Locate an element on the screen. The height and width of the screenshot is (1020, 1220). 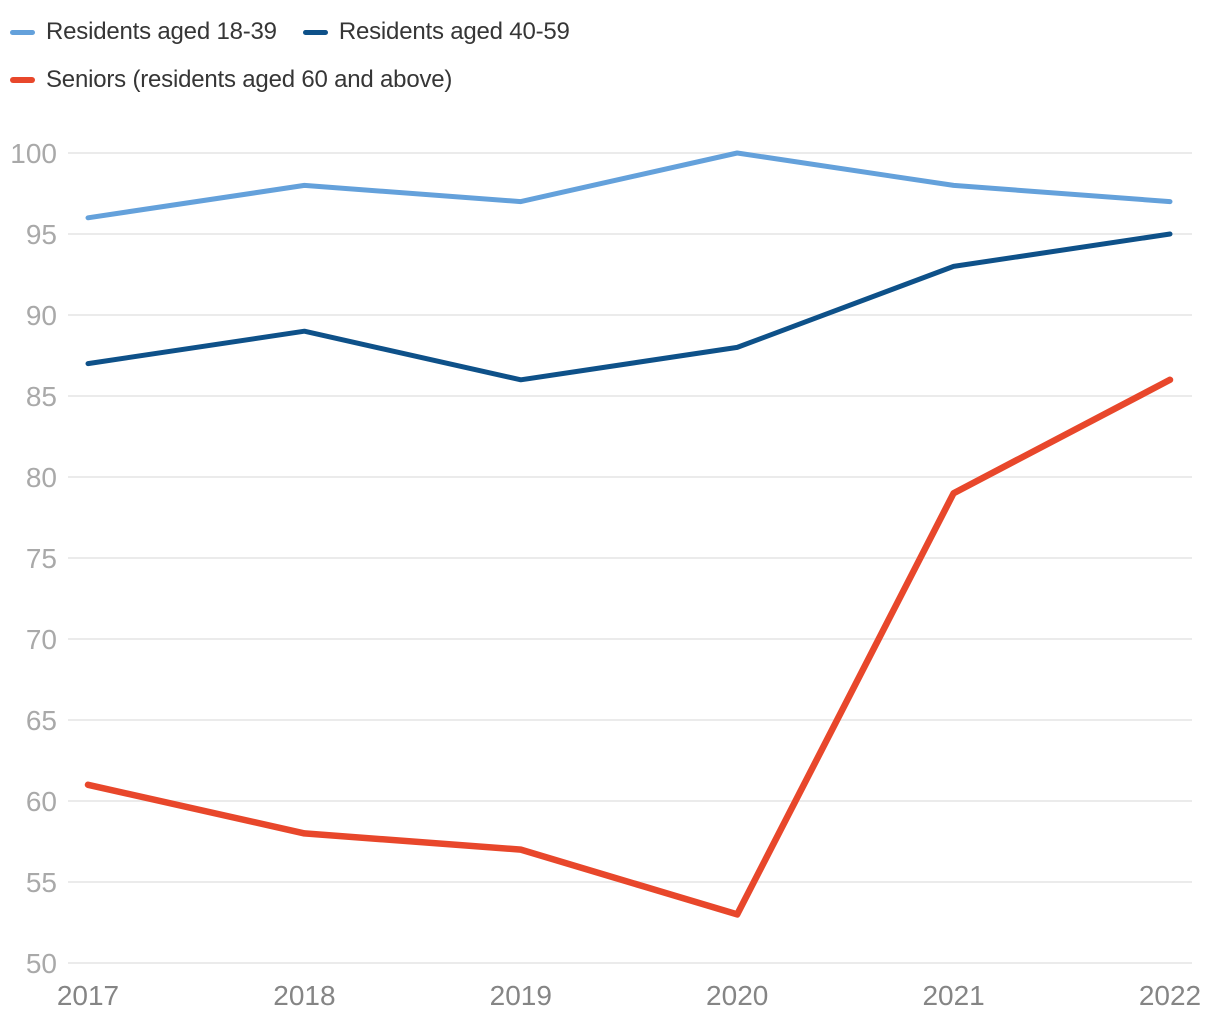
y-tick-label: 85 is located at coordinates (41, 396).